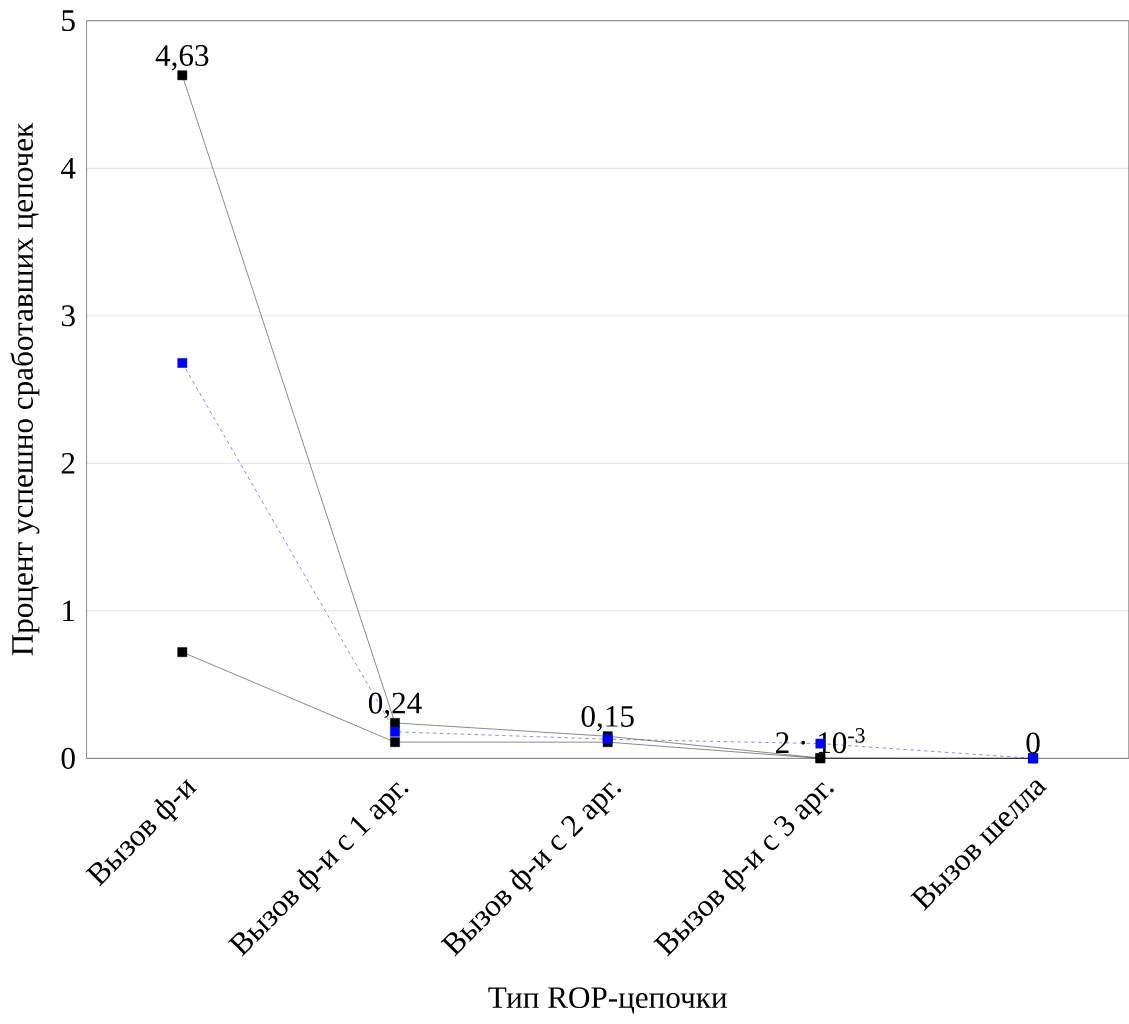 The image size is (1129, 1024). I want to click on y-tick-label: 2, so click(68, 463).